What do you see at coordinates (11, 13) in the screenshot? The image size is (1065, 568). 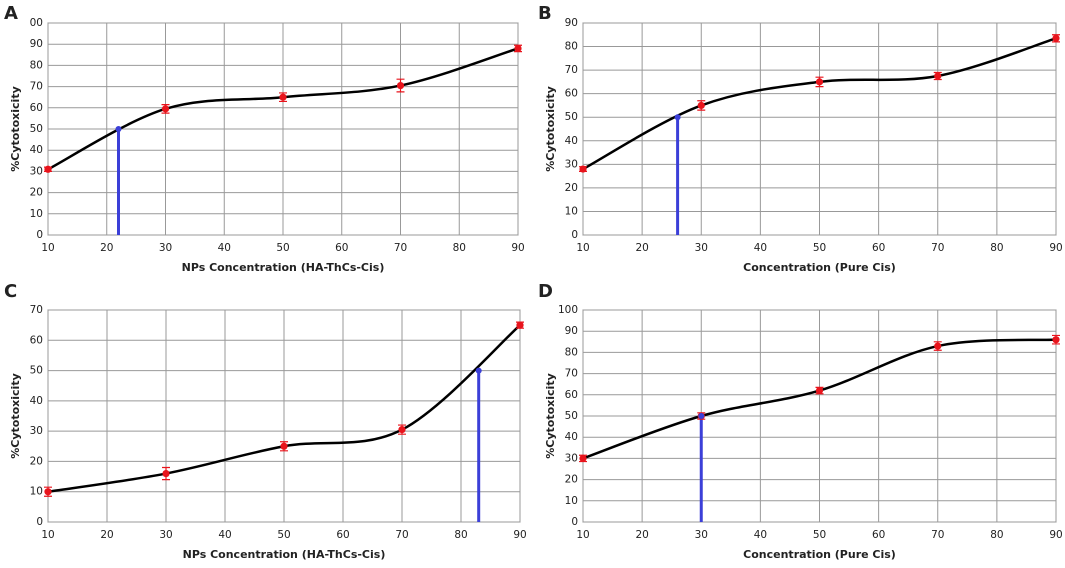 I see `panel-label: A` at bounding box center [11, 13].